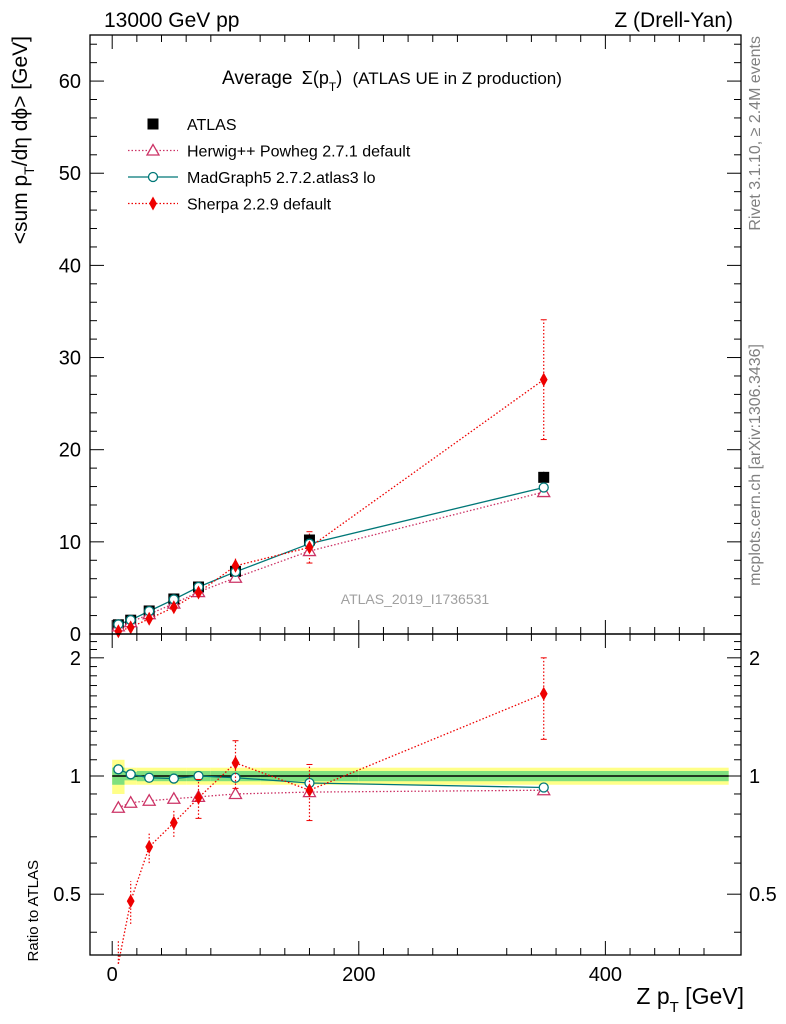  I want to click on main-line-sherpa-2-2-9-default, so click(331, 505).